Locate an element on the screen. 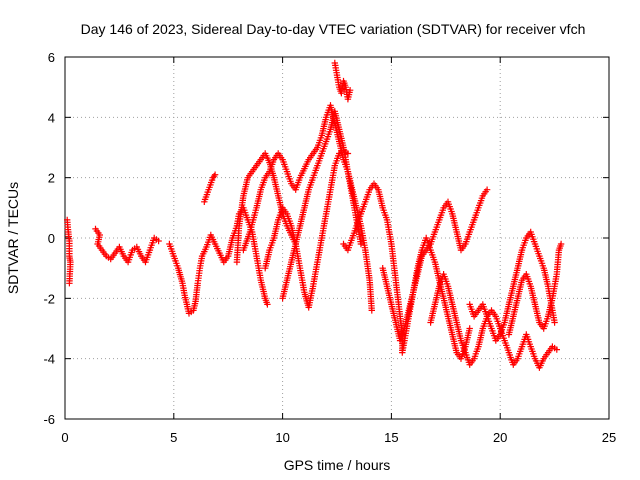 This screenshot has width=640, height=480. x-tick-labels: 0 5 10 15 20 25 is located at coordinates (338, 437).